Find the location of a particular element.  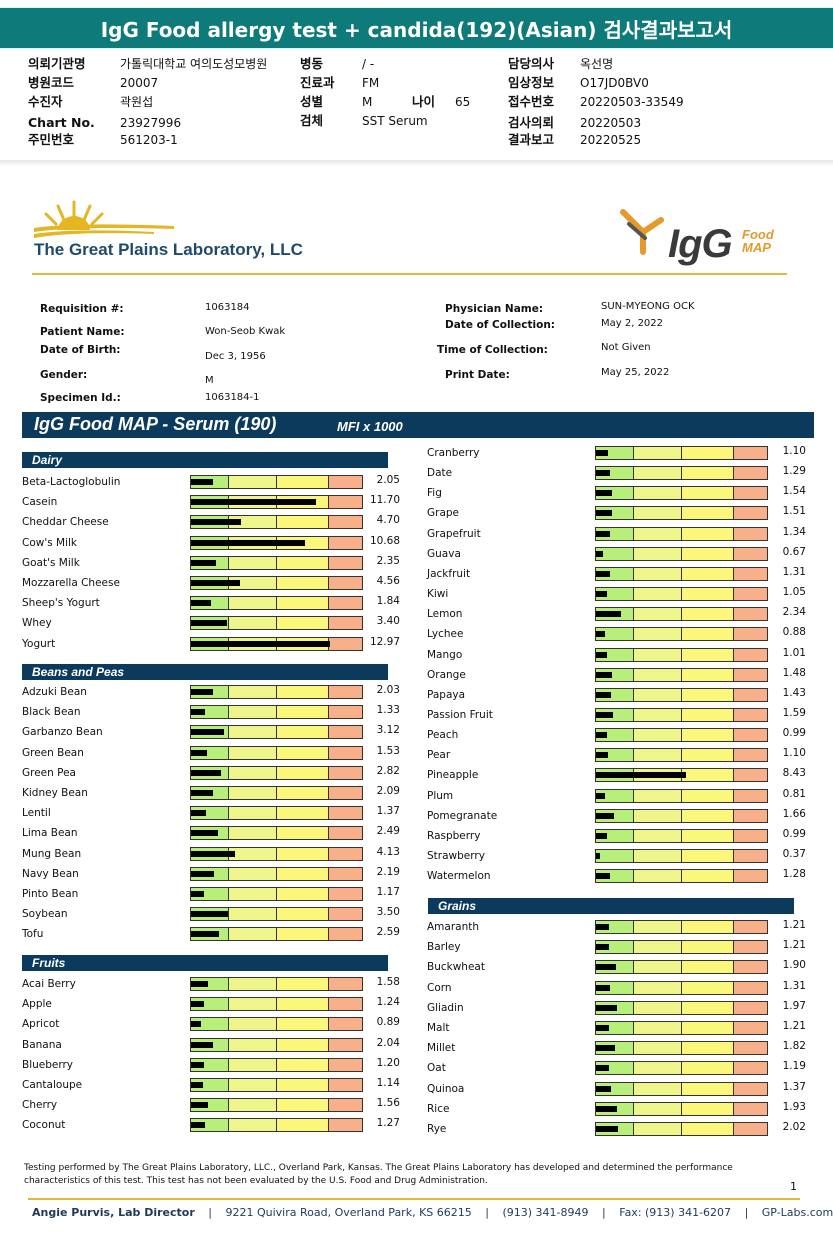

map-title: IgG Food MAP - Serum (190) is located at coordinates (155, 424).